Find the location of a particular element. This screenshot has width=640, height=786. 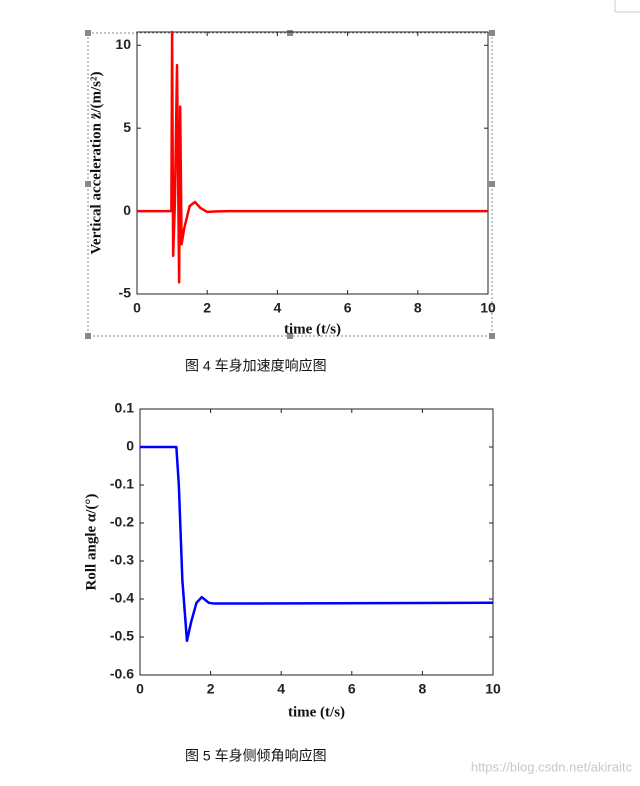

data-line is located at coordinates (317, 544).